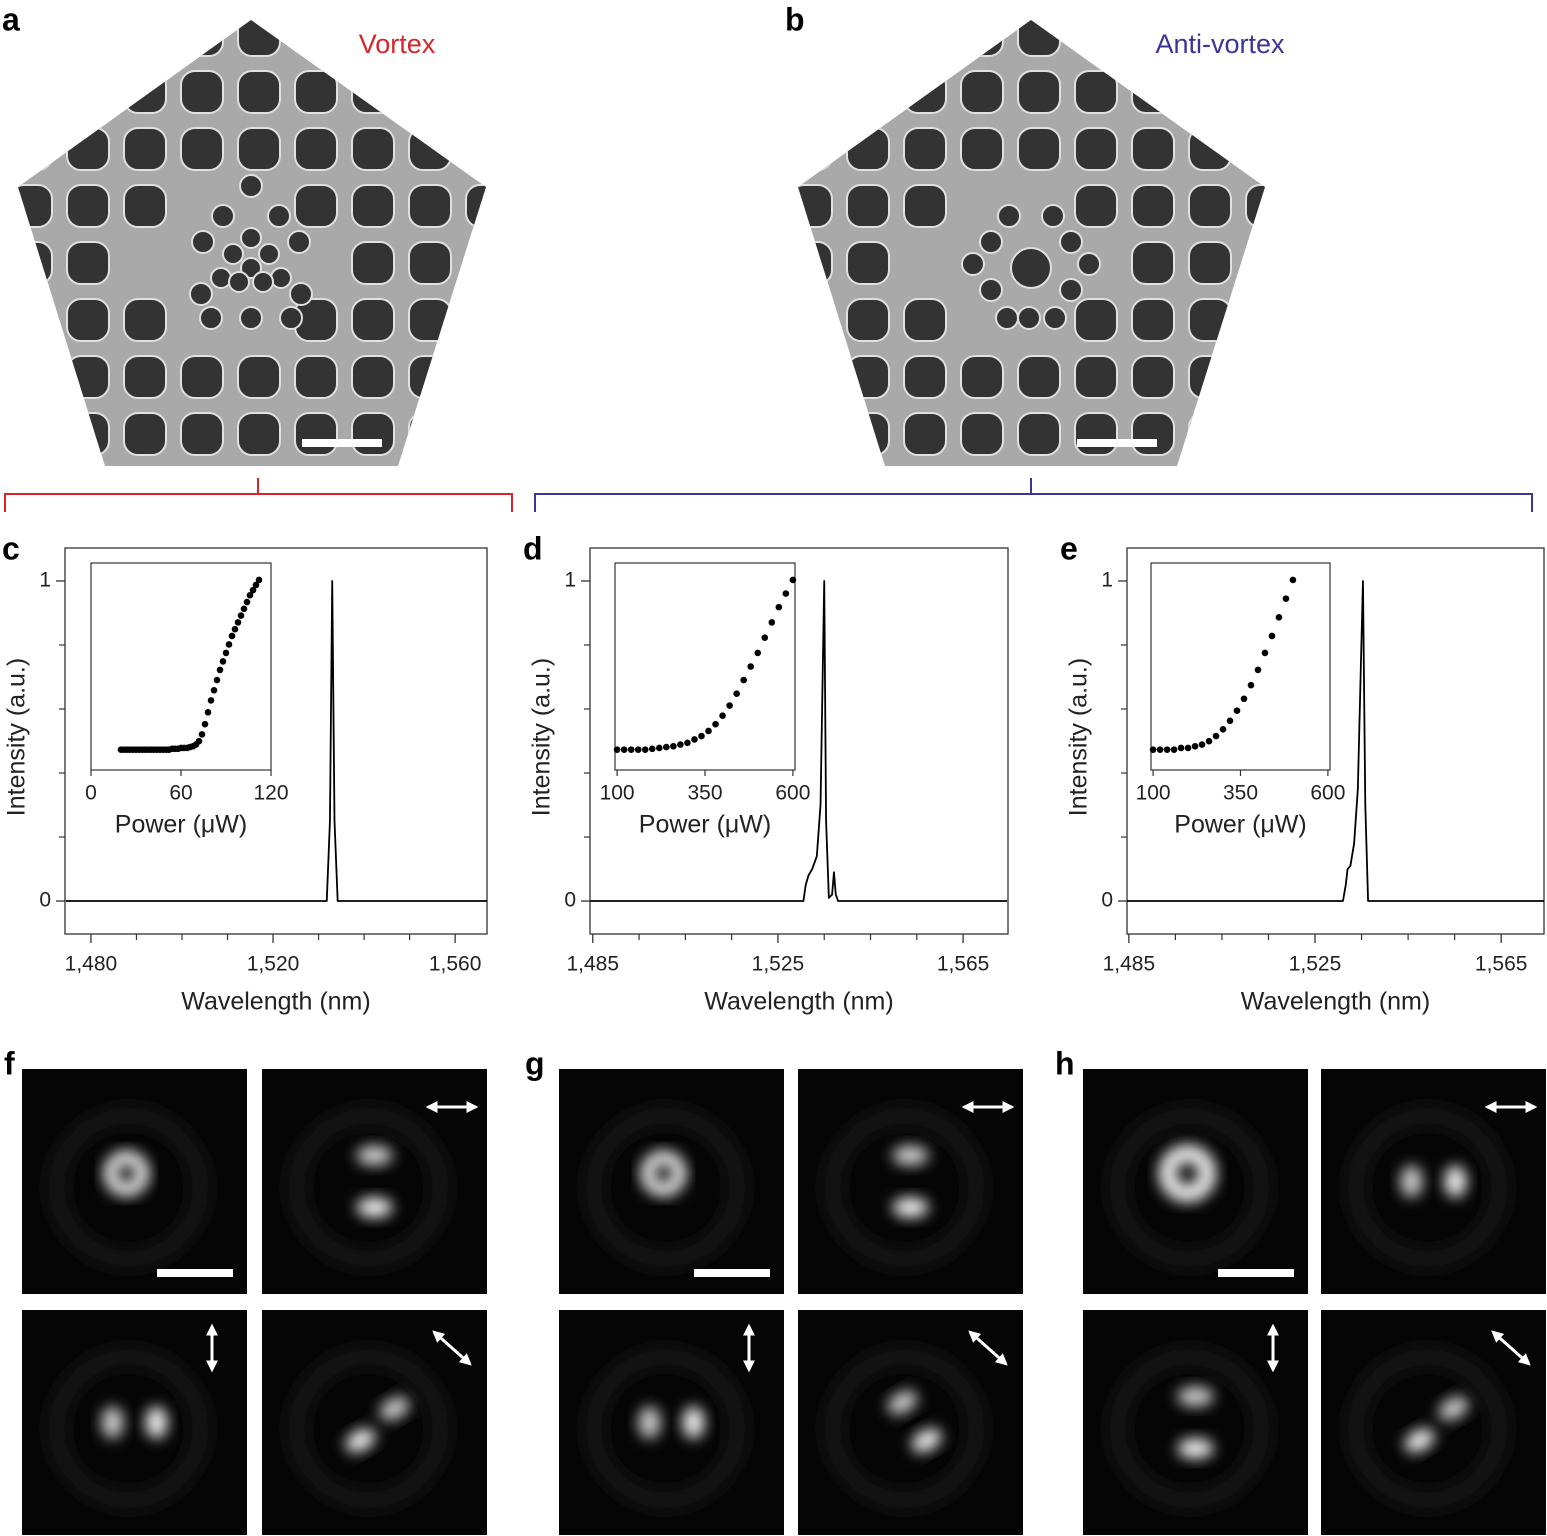 This screenshot has height=1536, width=1547. Describe the element at coordinates (1187, 1173) in the screenshot. I see `mode-donut` at that location.